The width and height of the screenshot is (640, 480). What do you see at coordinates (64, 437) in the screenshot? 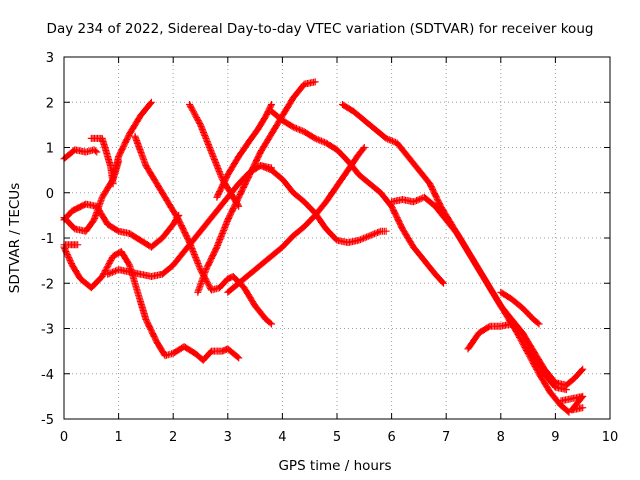
I see `x-tick-label: 0` at bounding box center [64, 437].